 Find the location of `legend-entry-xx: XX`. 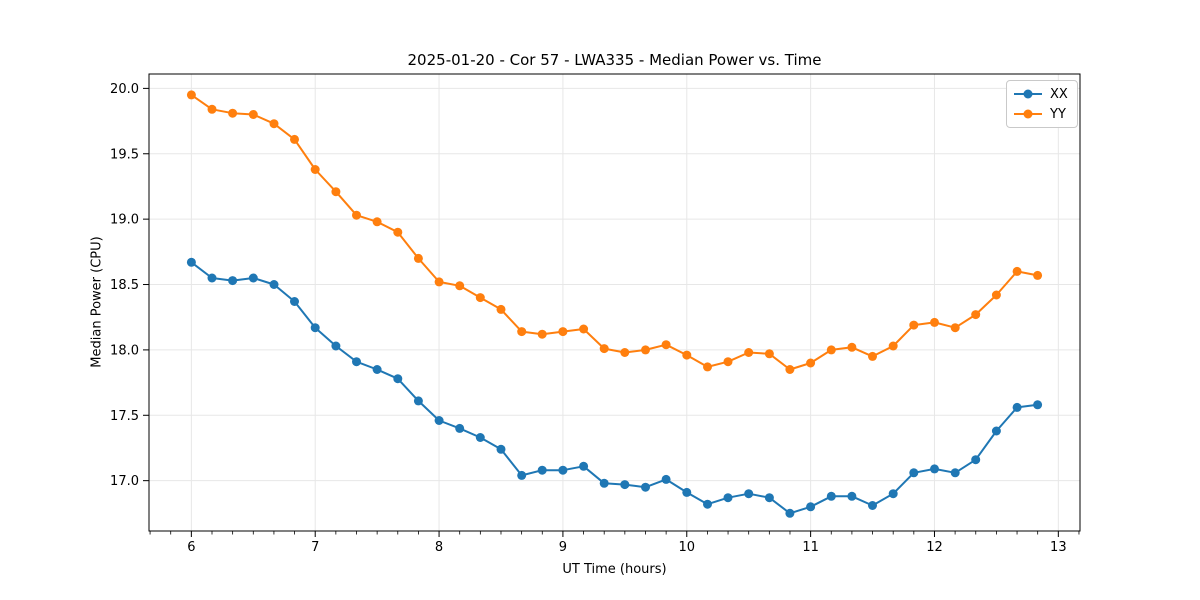

legend-entry-xx: XX is located at coordinates (1041, 94).